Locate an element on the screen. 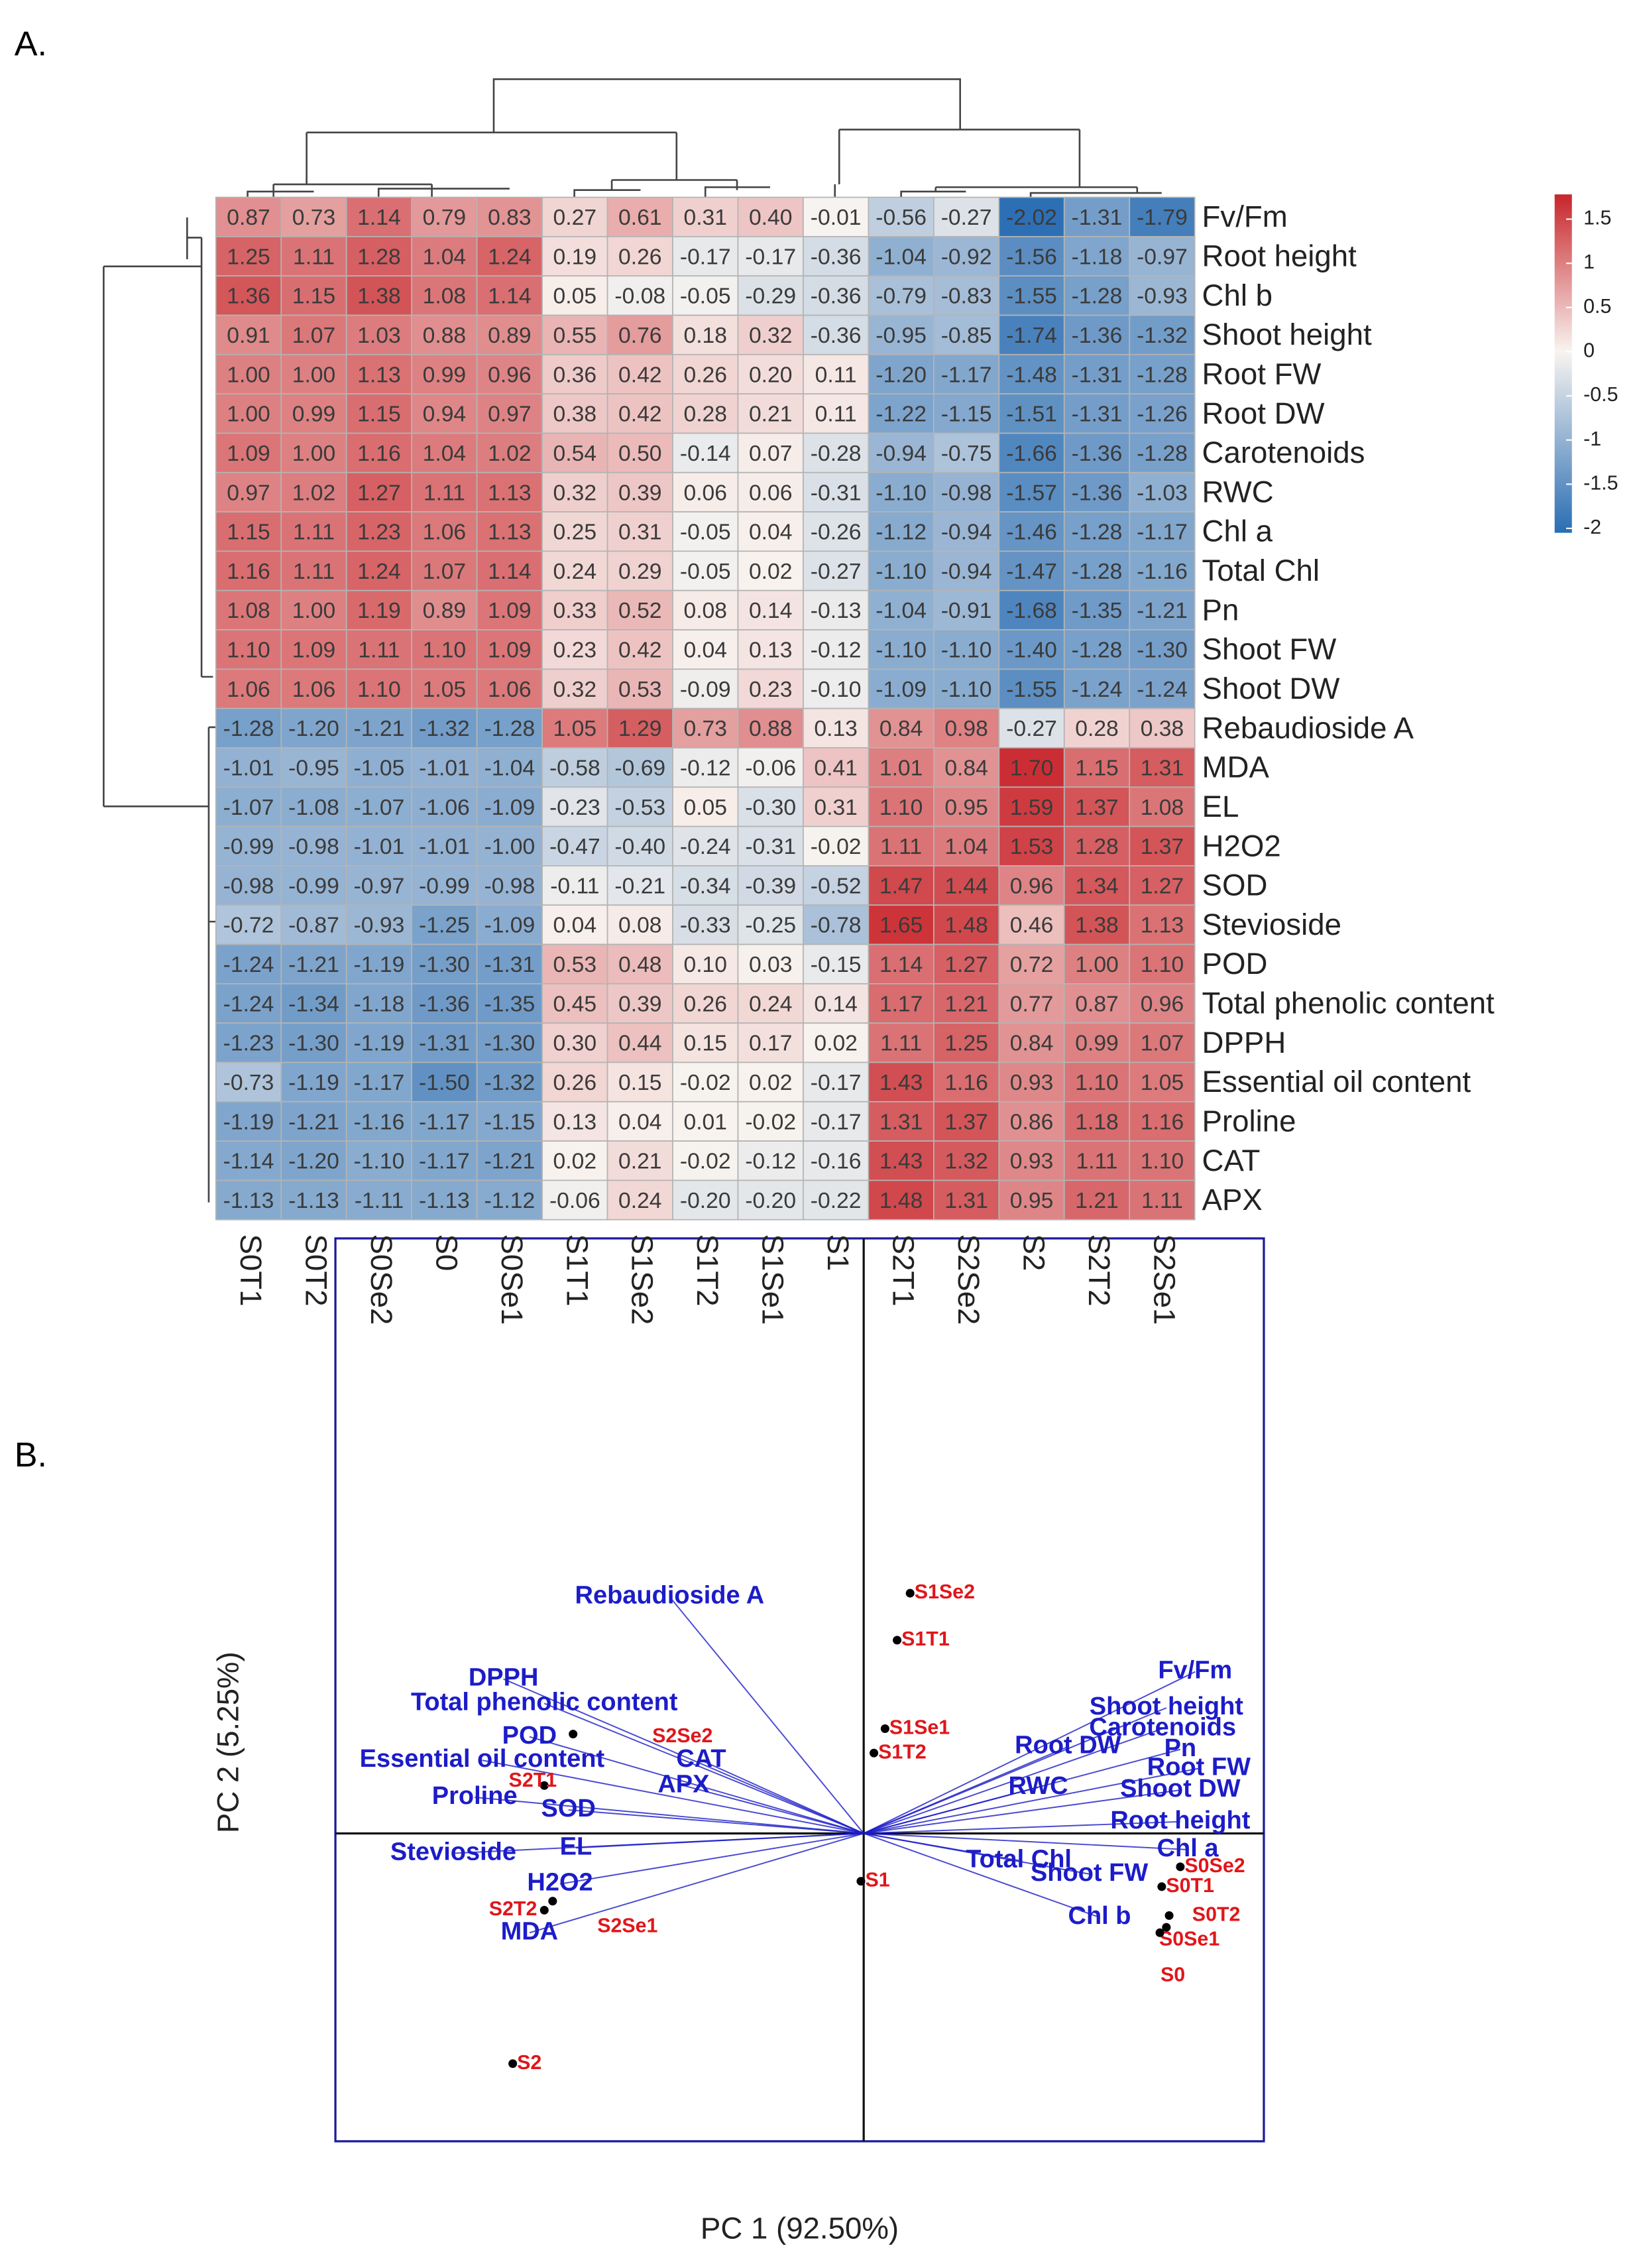 The width and height of the screenshot is (1641, 2268). cell-label: -0.31 is located at coordinates (836, 493).